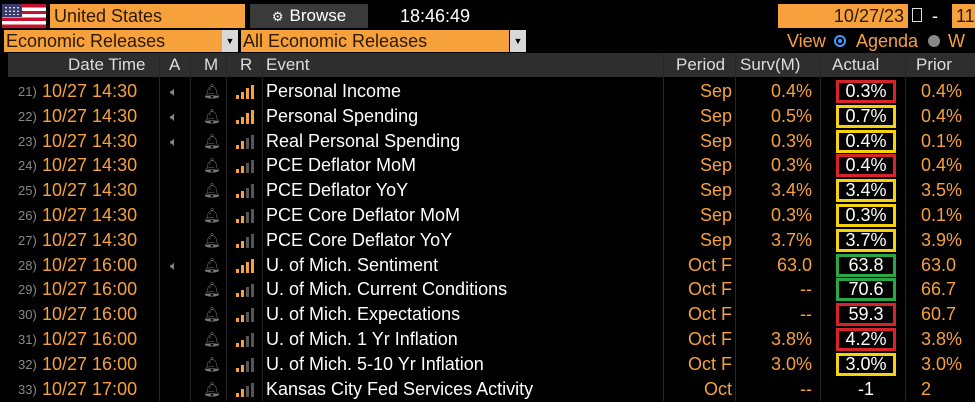 The width and height of the screenshot is (975, 402). Describe the element at coordinates (147, 16) in the screenshot. I see `country-field: United States` at that location.